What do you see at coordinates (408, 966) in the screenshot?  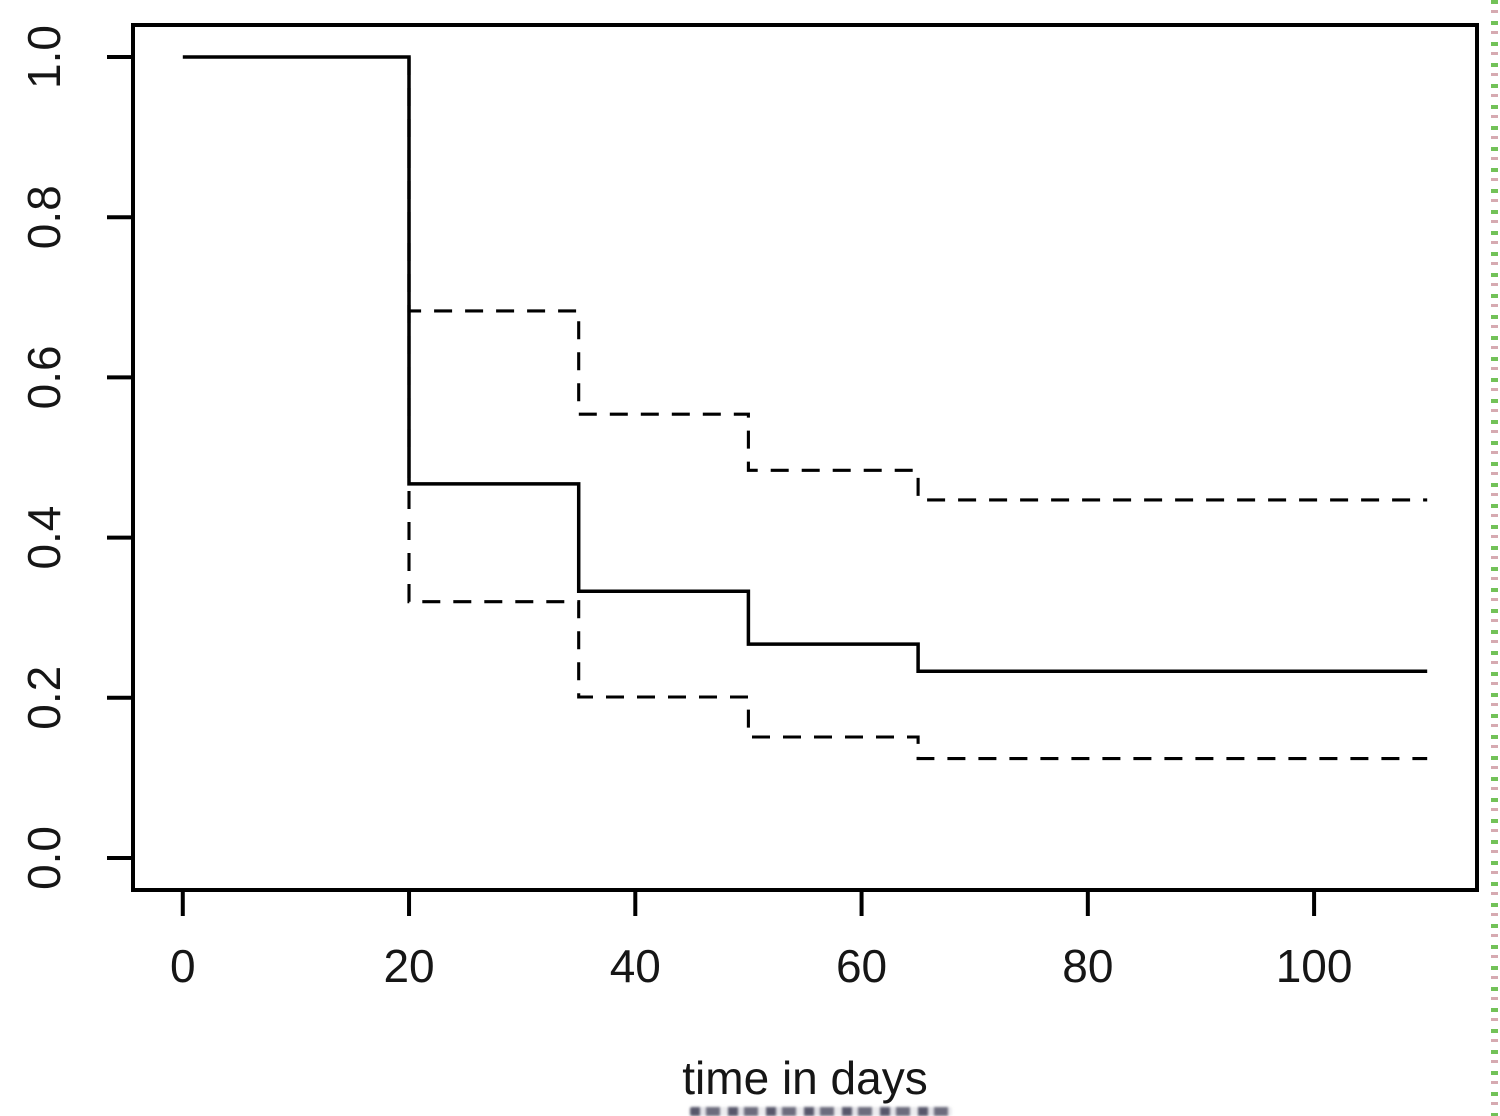 I see `x-tick-label: 20` at bounding box center [408, 966].